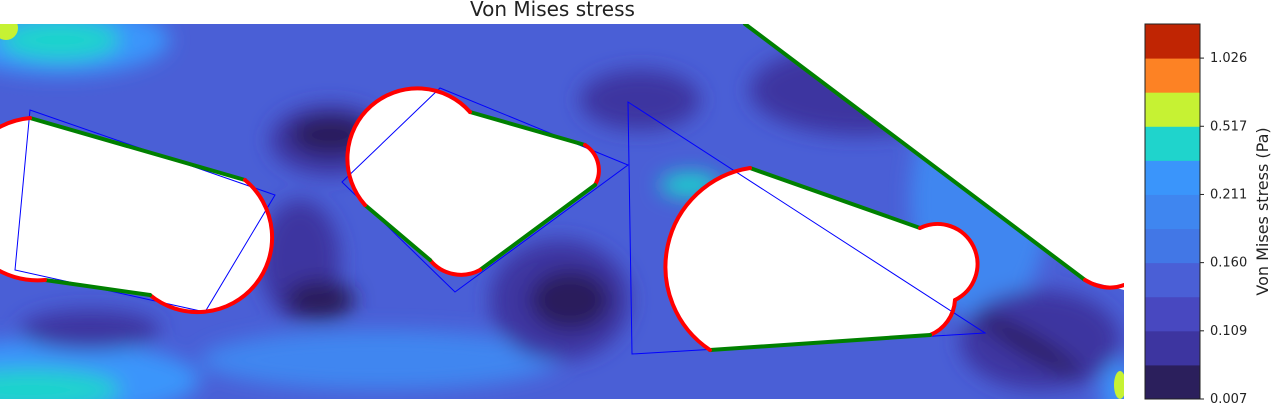 The image size is (1272, 407). Describe the element at coordinates (1228, 58) in the screenshot. I see `colorbar-tick-label: 1.026` at that location.